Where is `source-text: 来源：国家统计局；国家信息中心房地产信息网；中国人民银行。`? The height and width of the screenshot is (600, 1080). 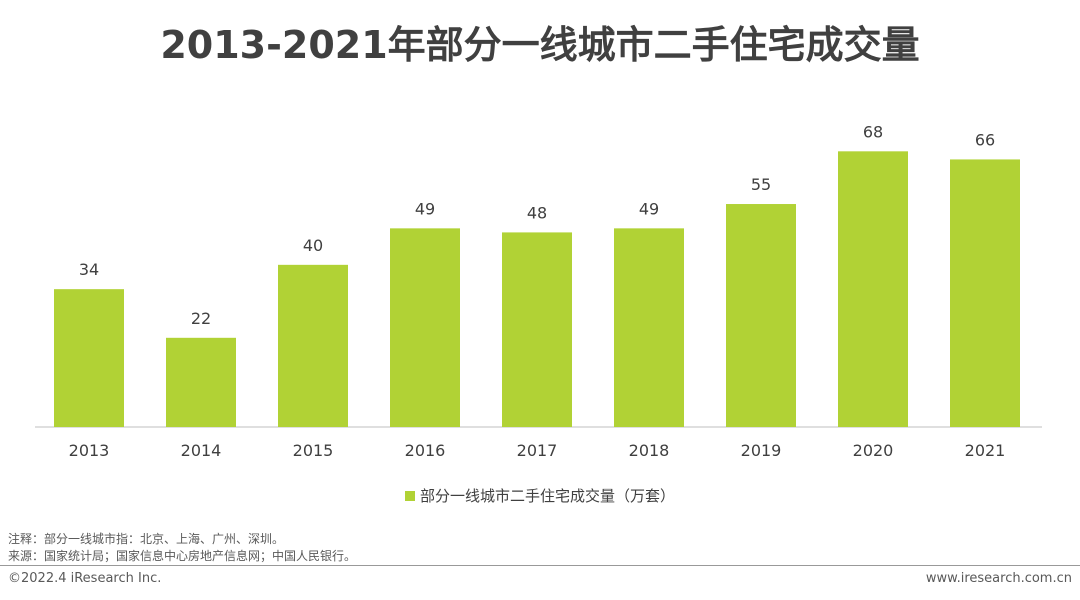
source-text: 来源：国家统计局；国家信息中心房地产信息网；中国人民银行。 is located at coordinates (182, 556).